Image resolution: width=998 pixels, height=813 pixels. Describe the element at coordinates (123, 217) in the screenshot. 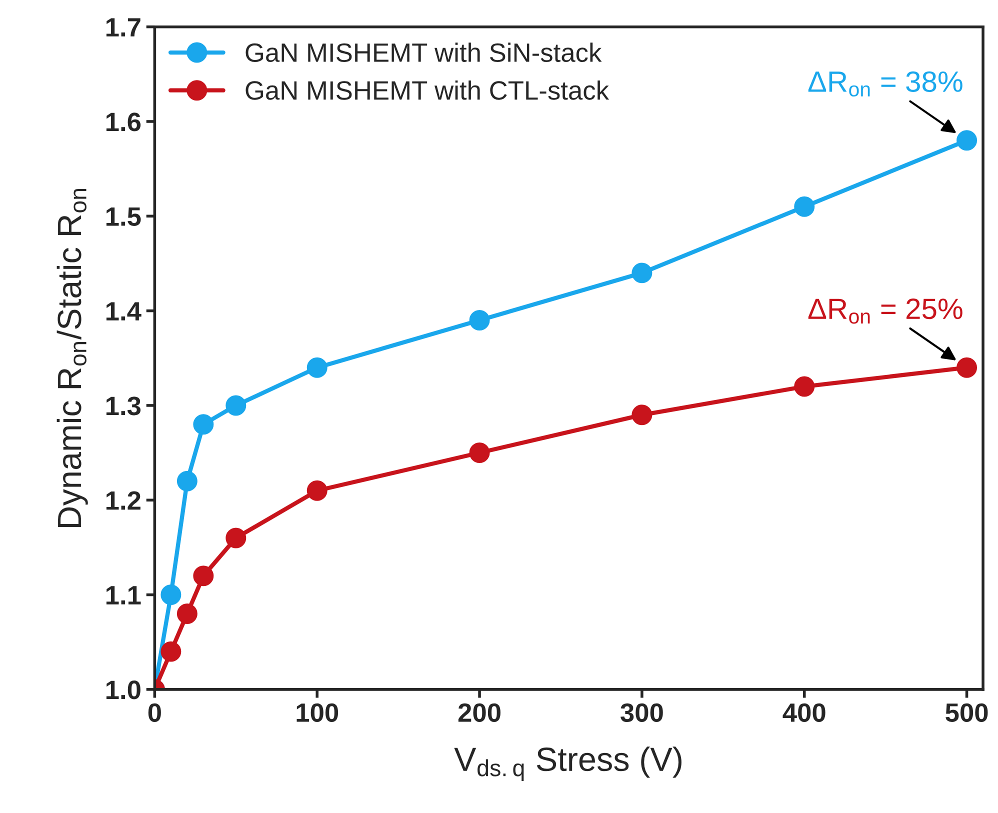

I see `y-tick-label: 1.5` at that location.